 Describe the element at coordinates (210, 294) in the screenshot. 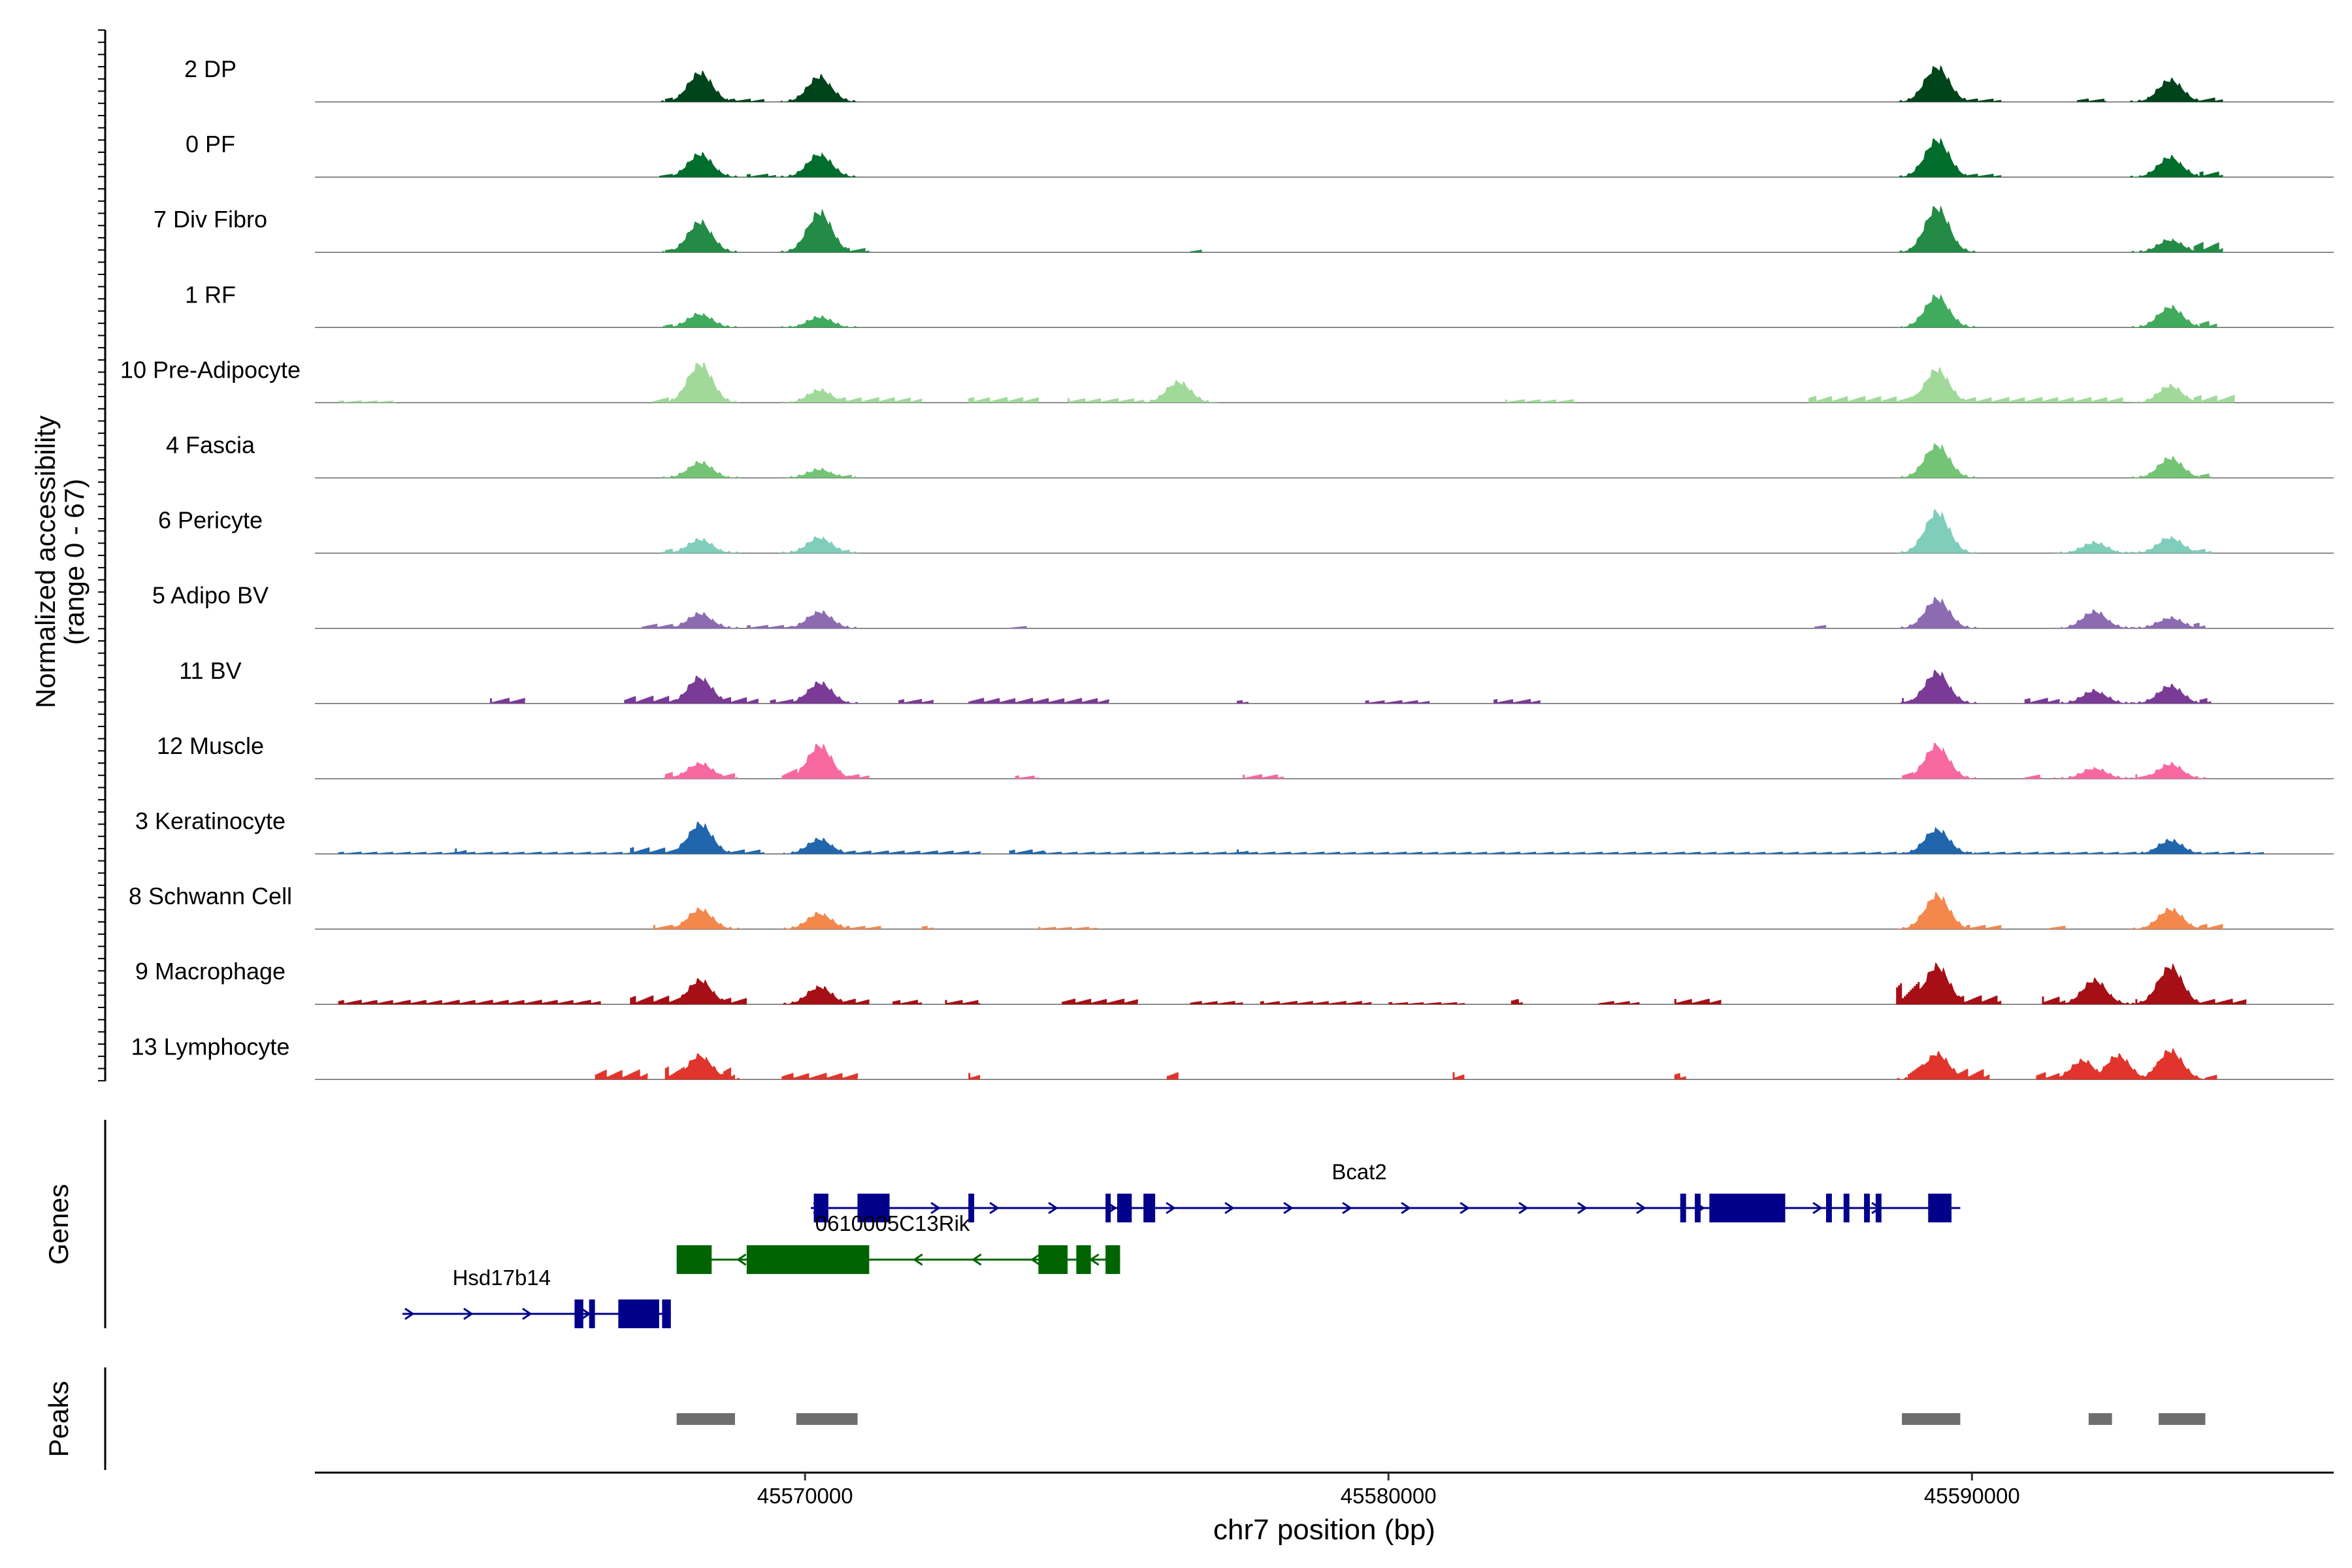

I see `track-label: 1 RF` at that location.